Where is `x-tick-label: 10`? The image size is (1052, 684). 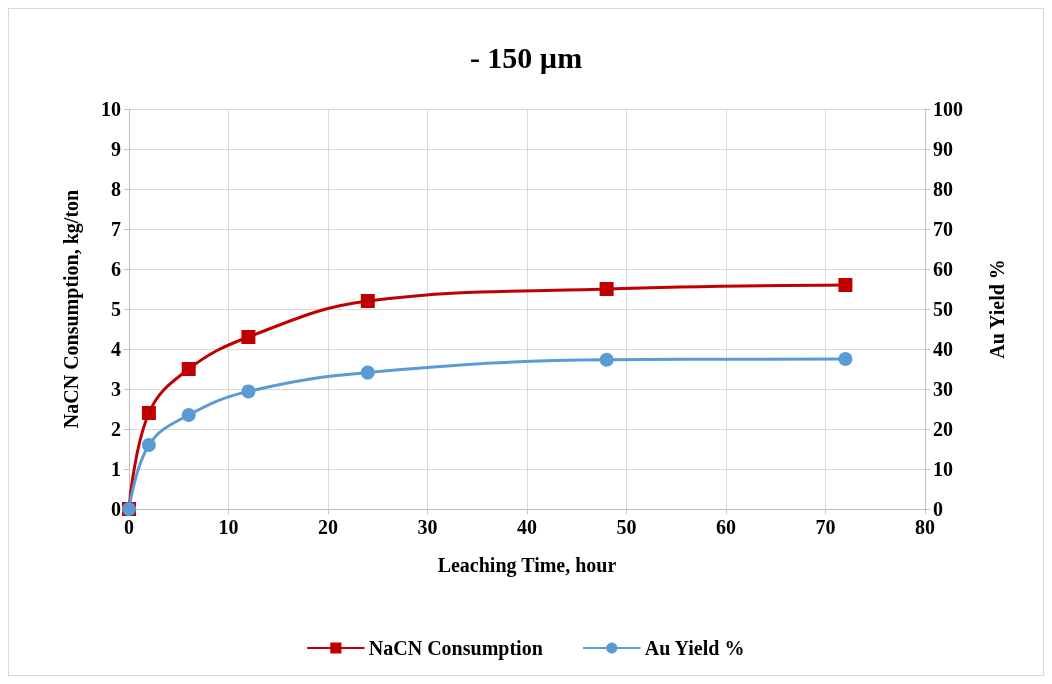 x-tick-label: 10 is located at coordinates (228, 527).